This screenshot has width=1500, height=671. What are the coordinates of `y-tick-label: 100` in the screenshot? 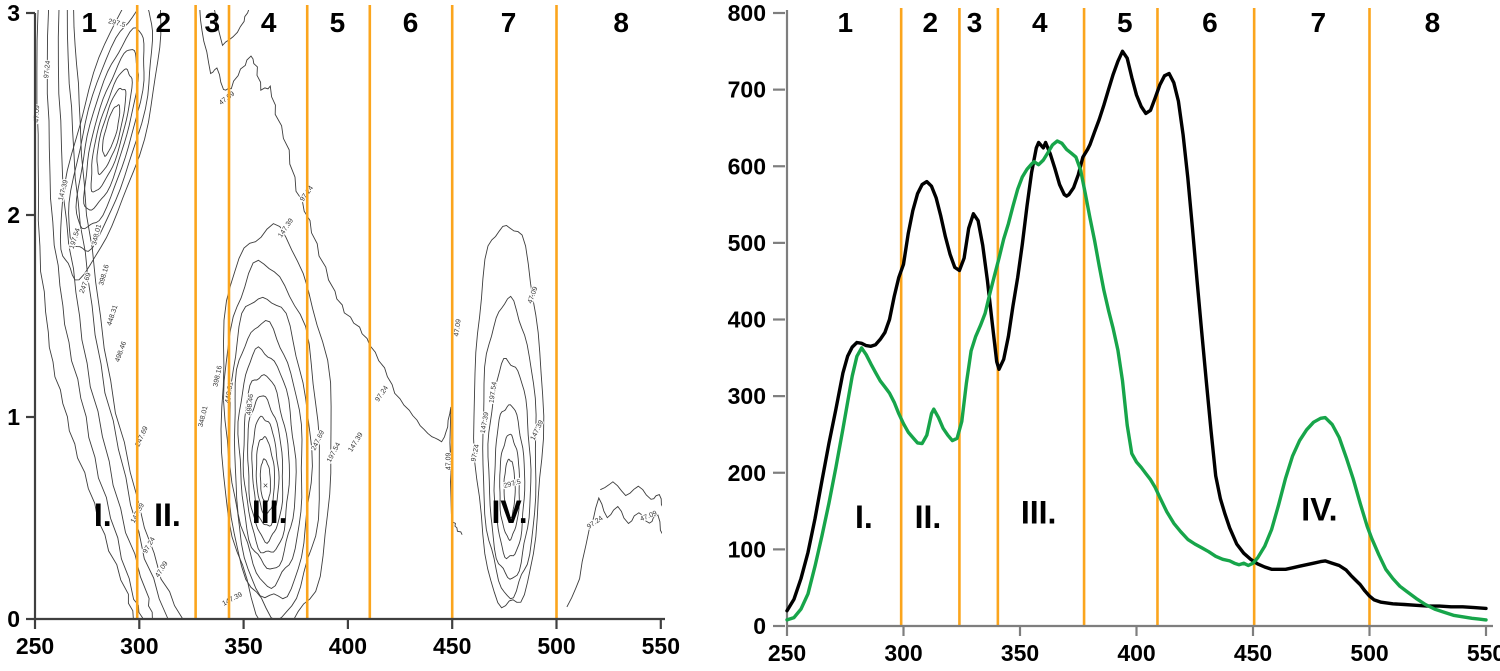 It's located at (747, 549).